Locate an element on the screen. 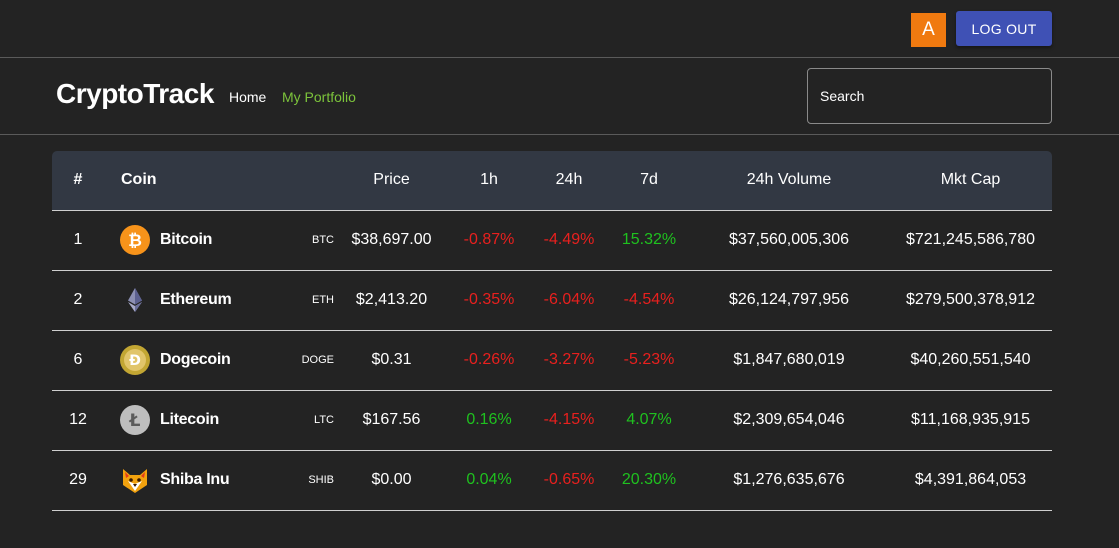 The width and height of the screenshot is (1119, 548). logout-button: LOG OUT is located at coordinates (1004, 28).